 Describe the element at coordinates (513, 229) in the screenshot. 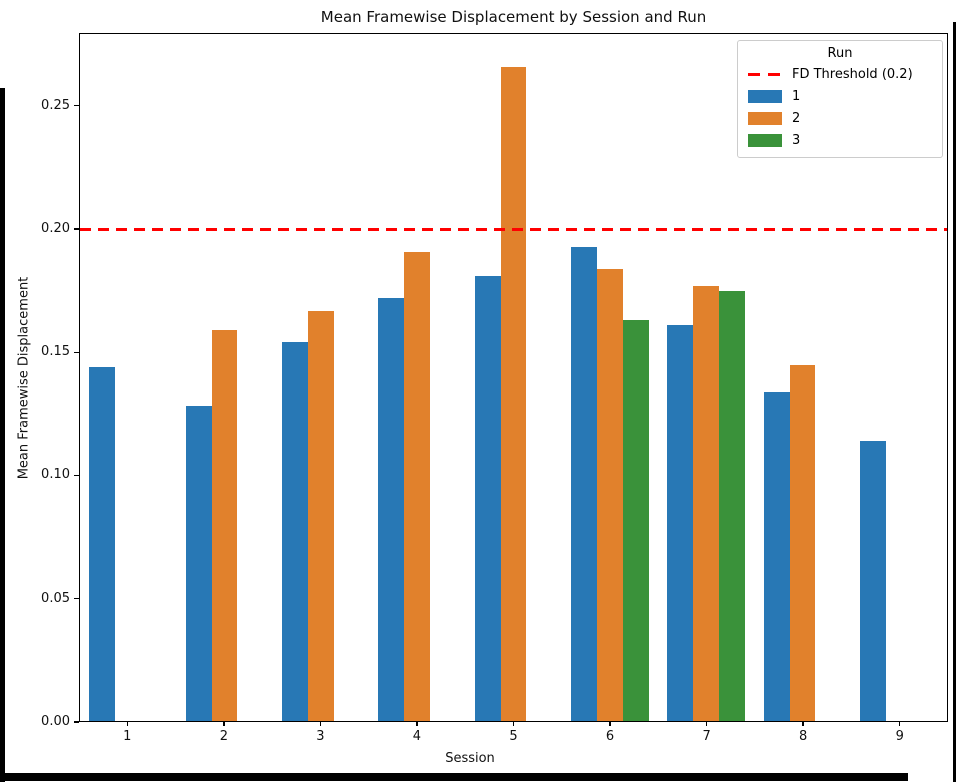

I see `threshold-line` at that location.